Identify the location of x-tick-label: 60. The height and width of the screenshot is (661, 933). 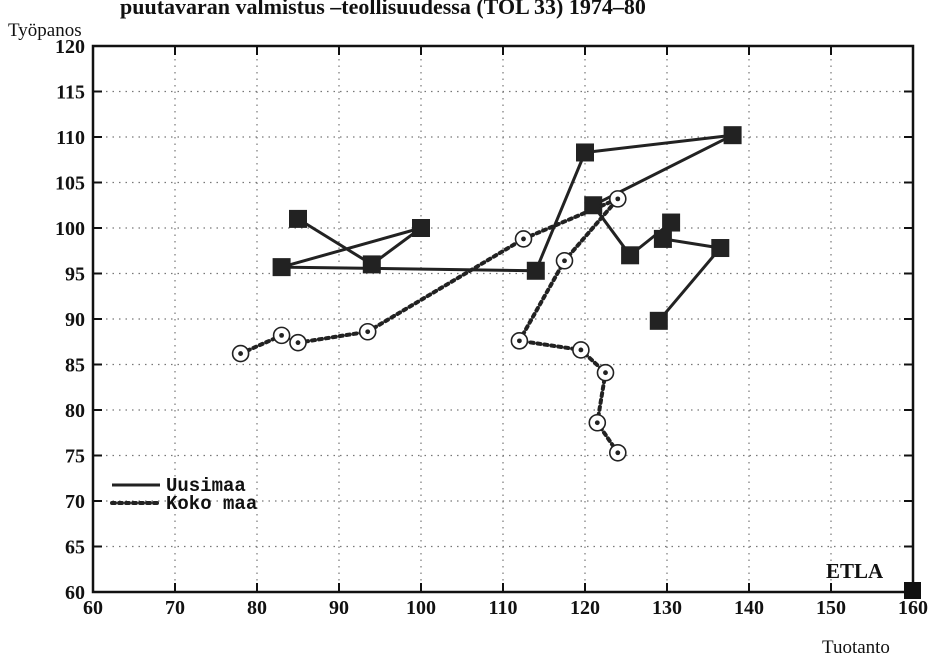
(93, 608).